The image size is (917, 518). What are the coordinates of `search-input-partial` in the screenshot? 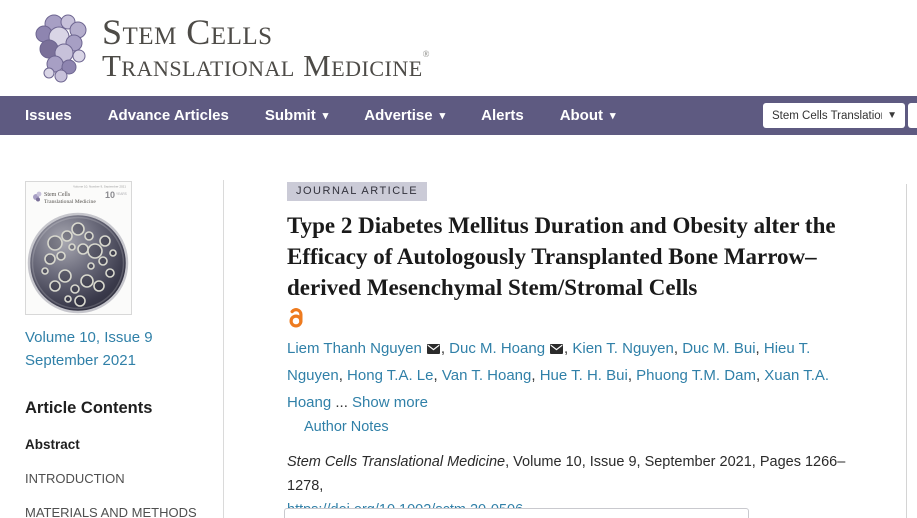 It's located at (912, 115).